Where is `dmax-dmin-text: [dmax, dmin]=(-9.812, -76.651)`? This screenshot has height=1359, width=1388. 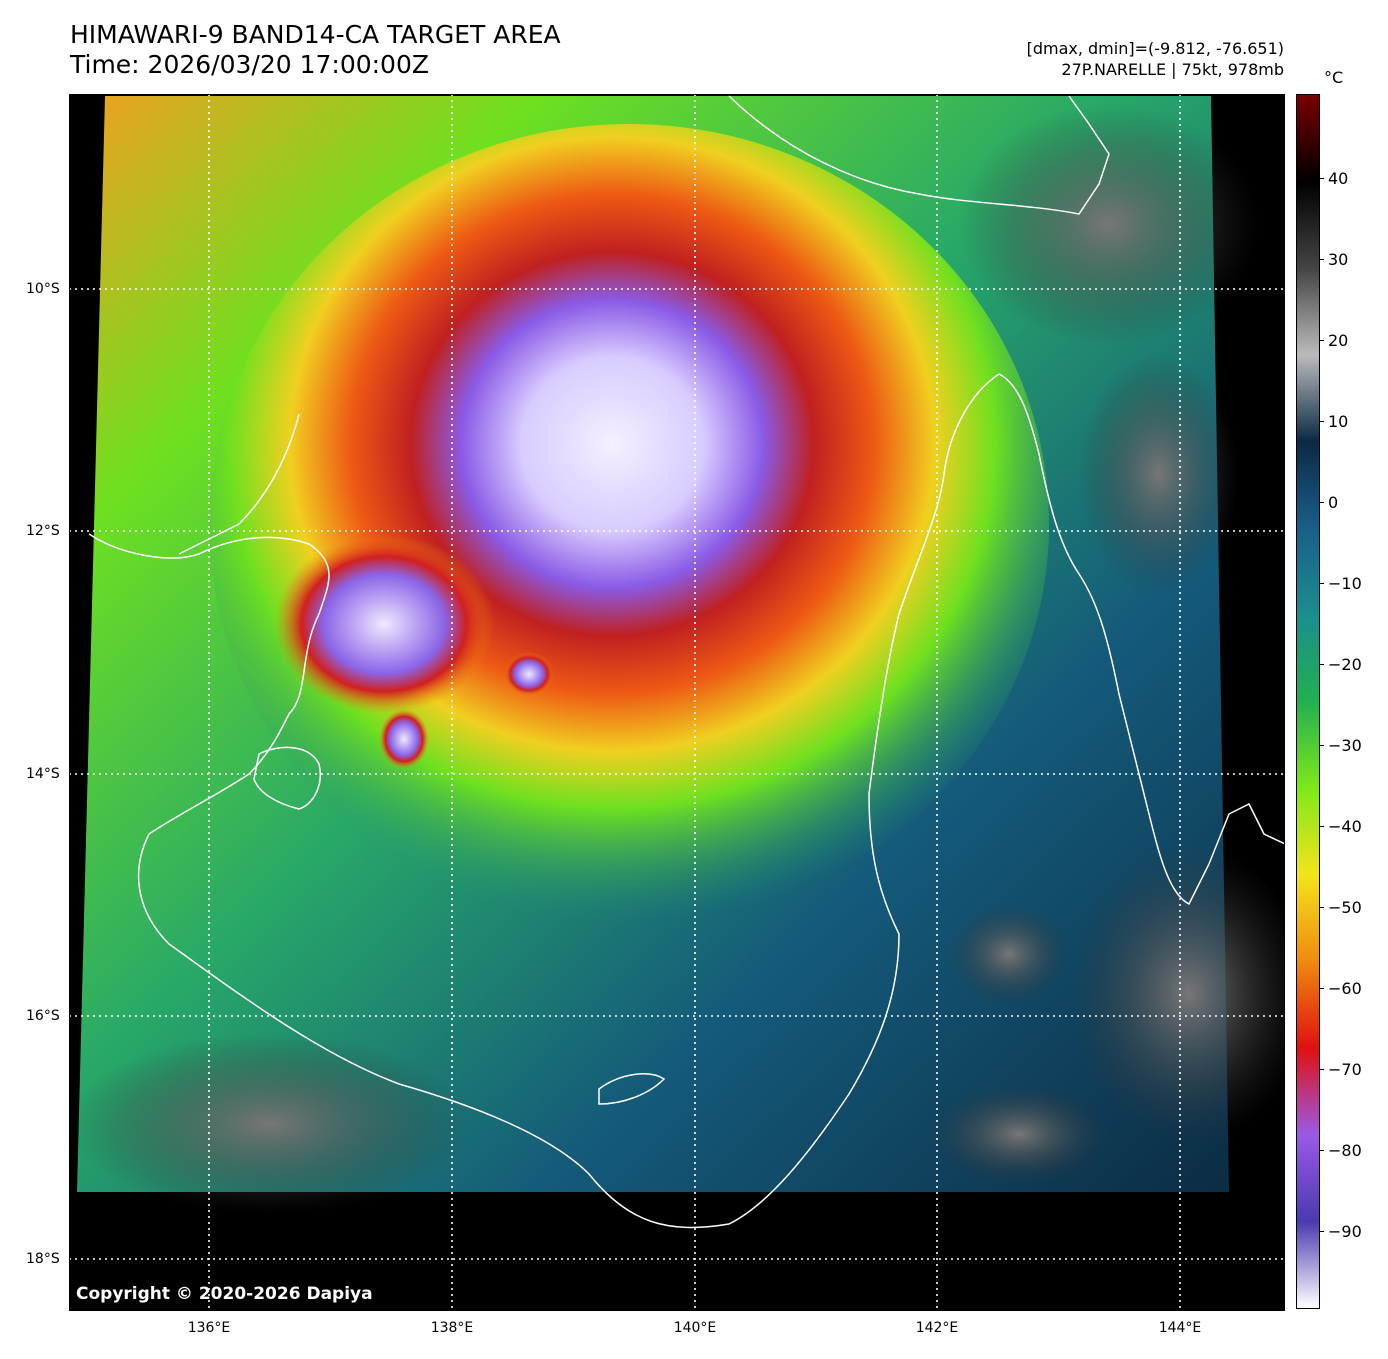
dmax-dmin-text: [dmax, dmin]=(-9.812, -76.651) is located at coordinates (1155, 48).